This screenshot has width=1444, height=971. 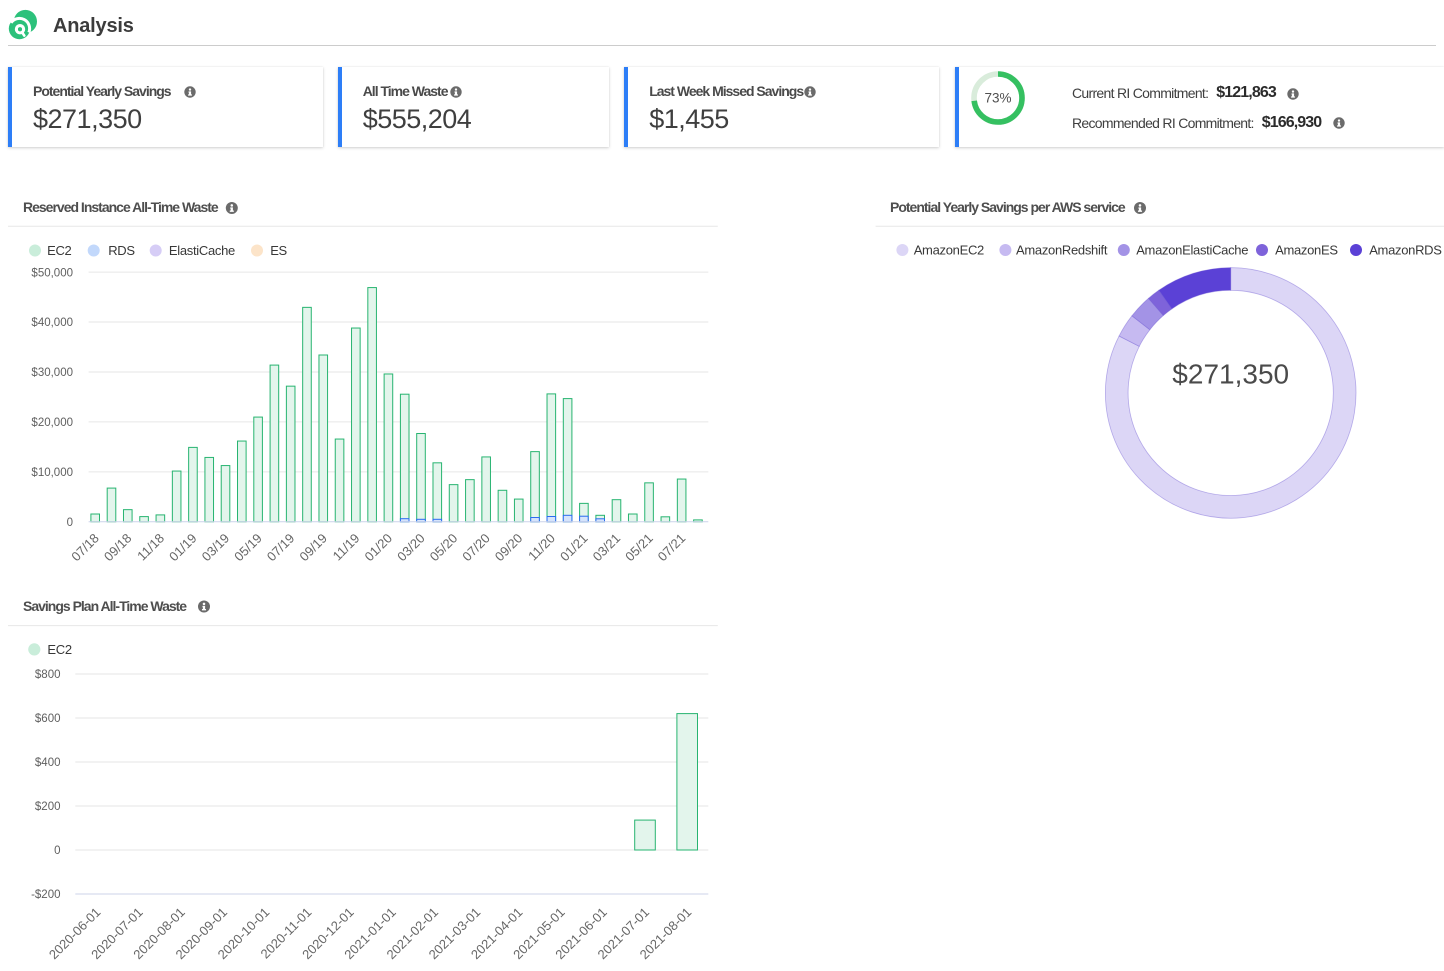 What do you see at coordinates (476, 548) in the screenshot?
I see `svg-text: 07/20` at bounding box center [476, 548].